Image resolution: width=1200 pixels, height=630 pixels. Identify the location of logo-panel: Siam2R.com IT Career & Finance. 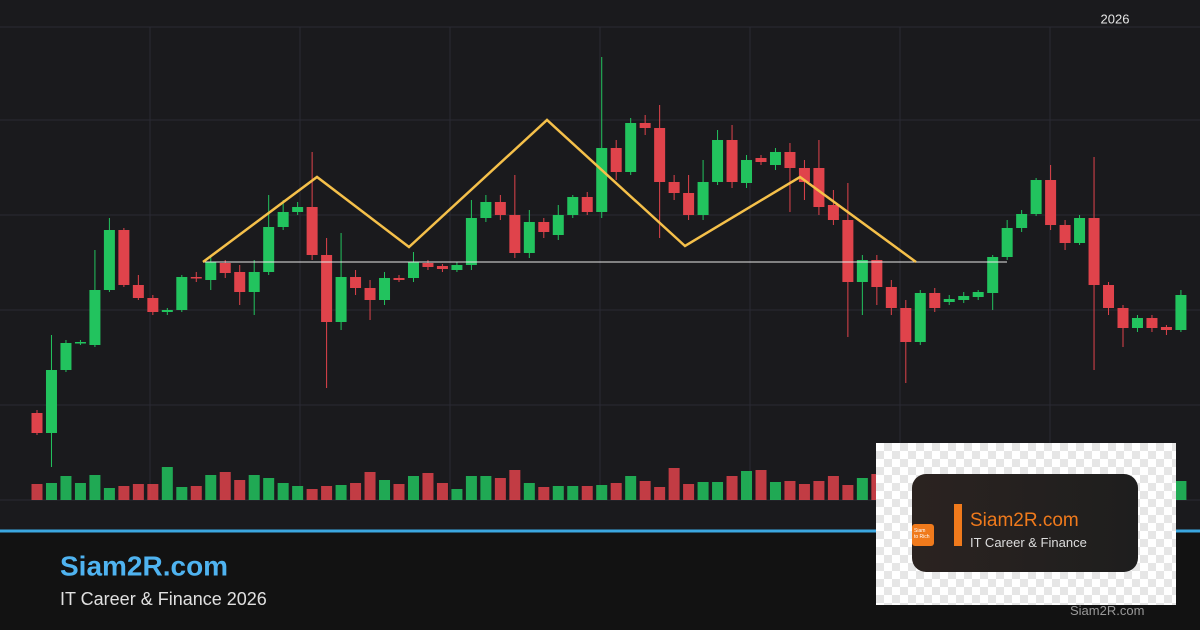
(1025, 523).